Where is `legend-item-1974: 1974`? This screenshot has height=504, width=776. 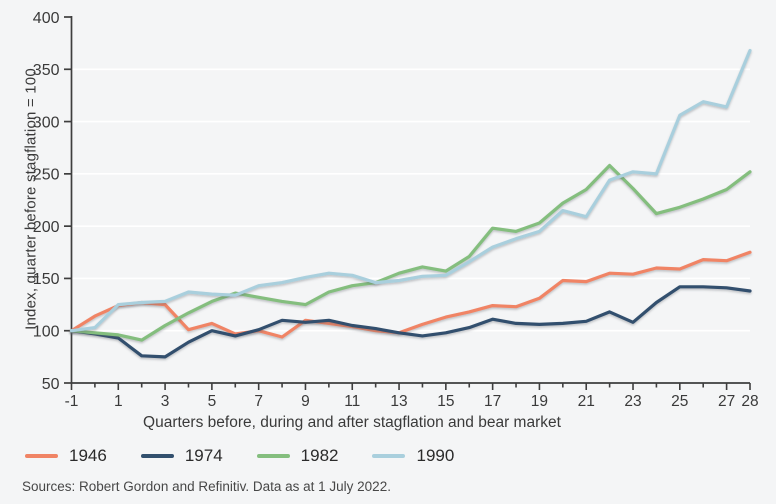
legend-item-1974: 1974 is located at coordinates (181, 456).